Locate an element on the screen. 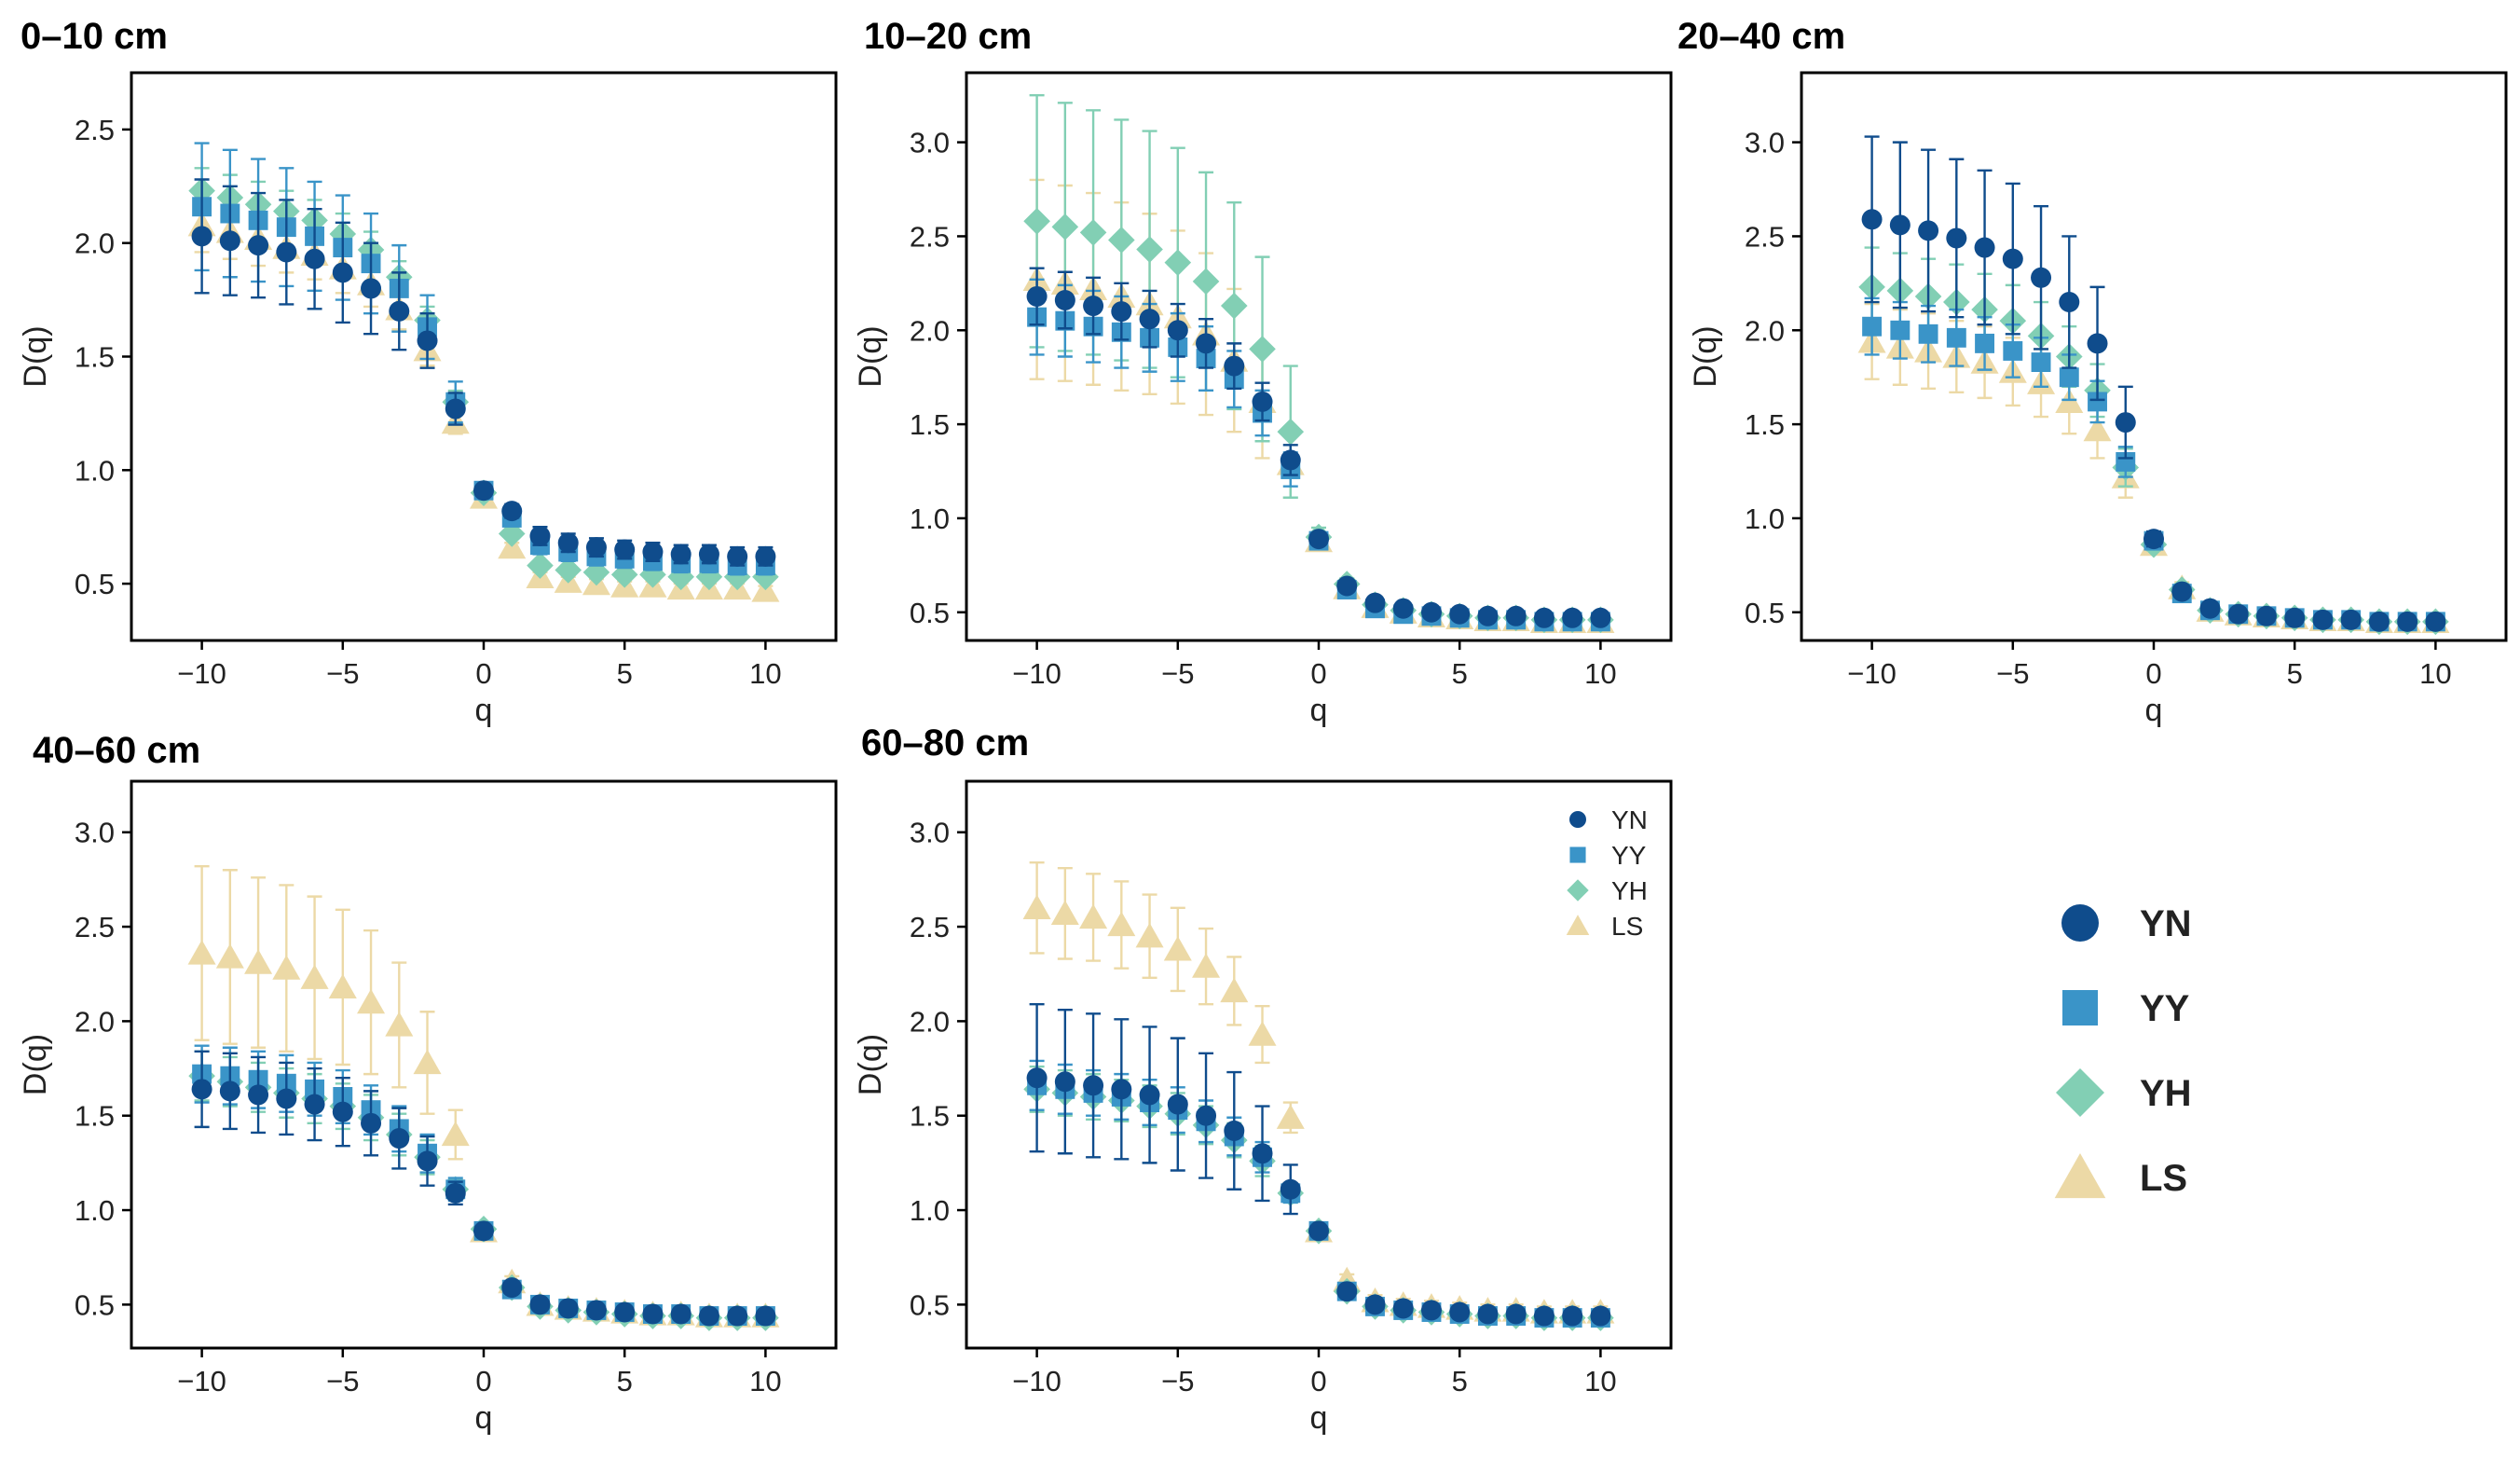 The height and width of the screenshot is (1459, 2520). y-tick-label: 3.0 is located at coordinates (95, 833).